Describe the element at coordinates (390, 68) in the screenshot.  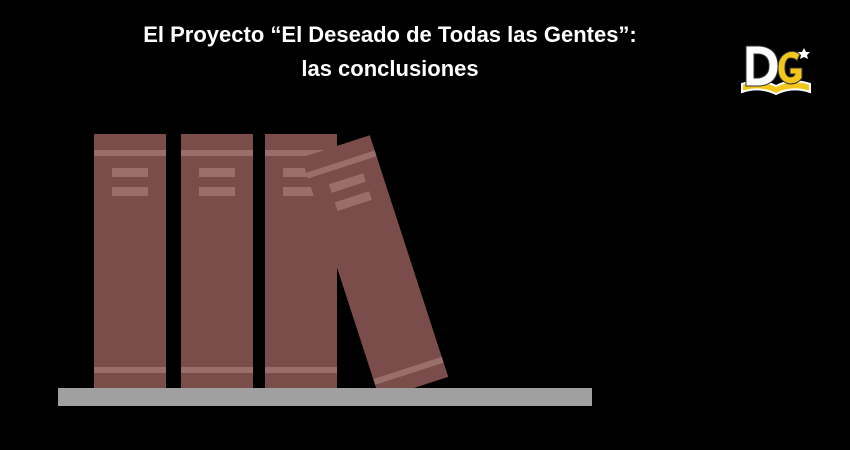
I see `title-line-2: las conclusiones` at that location.